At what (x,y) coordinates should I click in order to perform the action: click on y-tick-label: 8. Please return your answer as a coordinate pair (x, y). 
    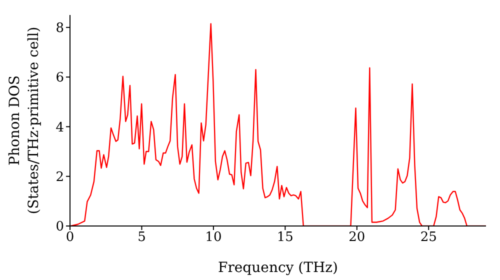
    Looking at the image, I should click on (60, 28).